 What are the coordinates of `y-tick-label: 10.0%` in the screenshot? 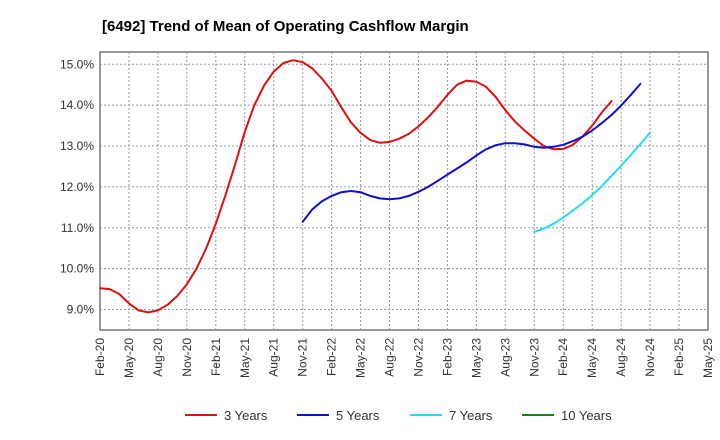 It's located at (77, 269).